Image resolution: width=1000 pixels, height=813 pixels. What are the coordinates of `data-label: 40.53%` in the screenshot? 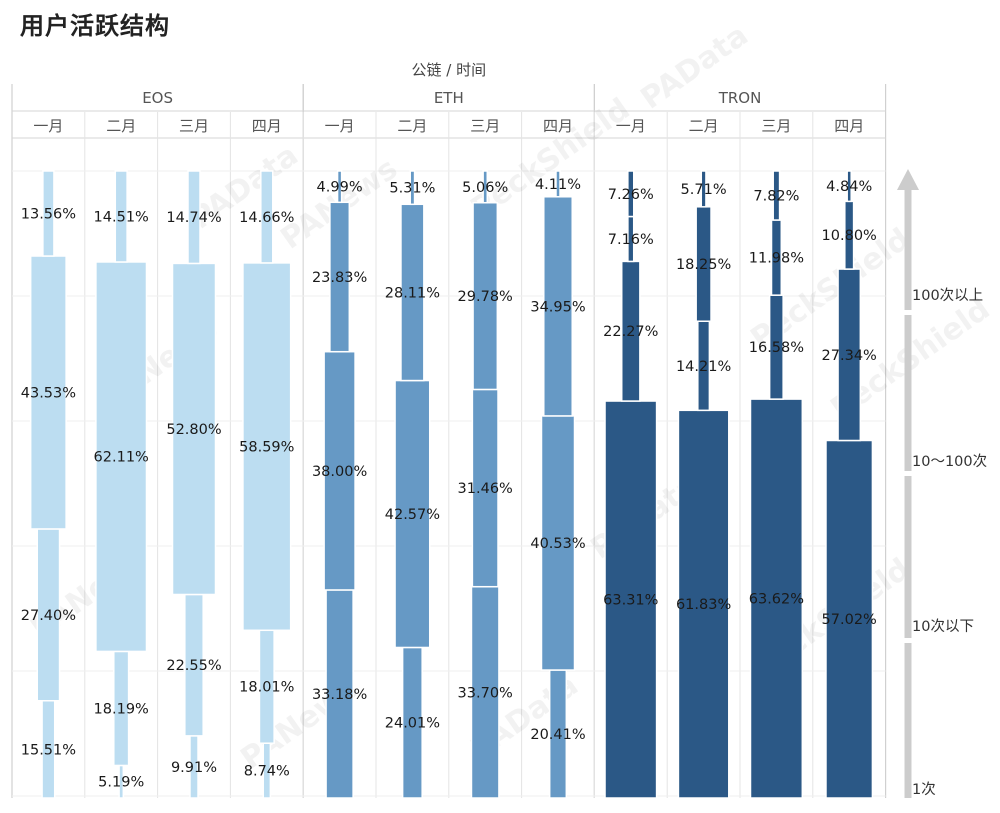 It's located at (557, 544).